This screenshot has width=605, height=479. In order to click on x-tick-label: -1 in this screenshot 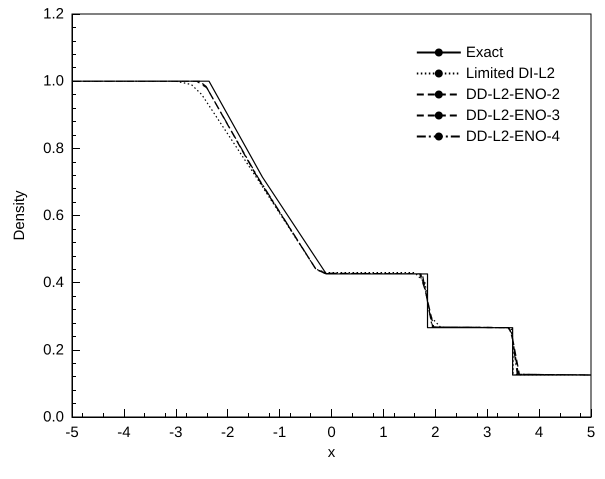, I will do `click(279, 432)`.